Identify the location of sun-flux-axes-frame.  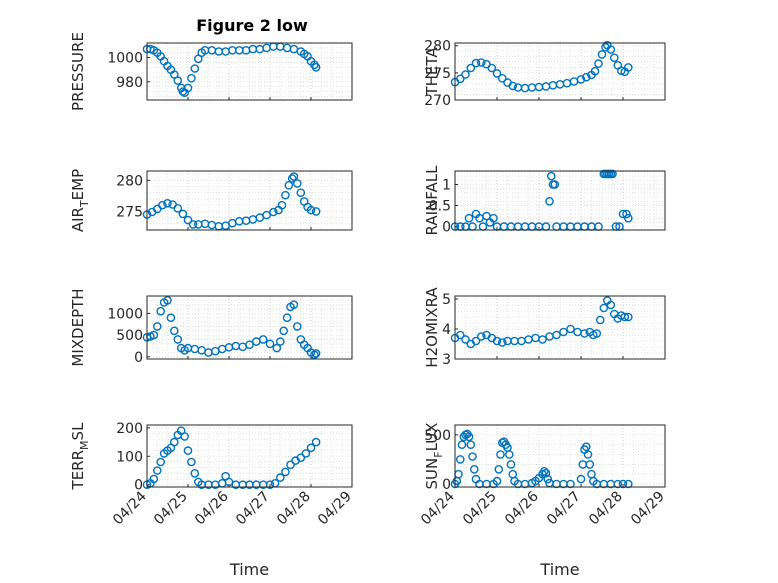
(560, 456).